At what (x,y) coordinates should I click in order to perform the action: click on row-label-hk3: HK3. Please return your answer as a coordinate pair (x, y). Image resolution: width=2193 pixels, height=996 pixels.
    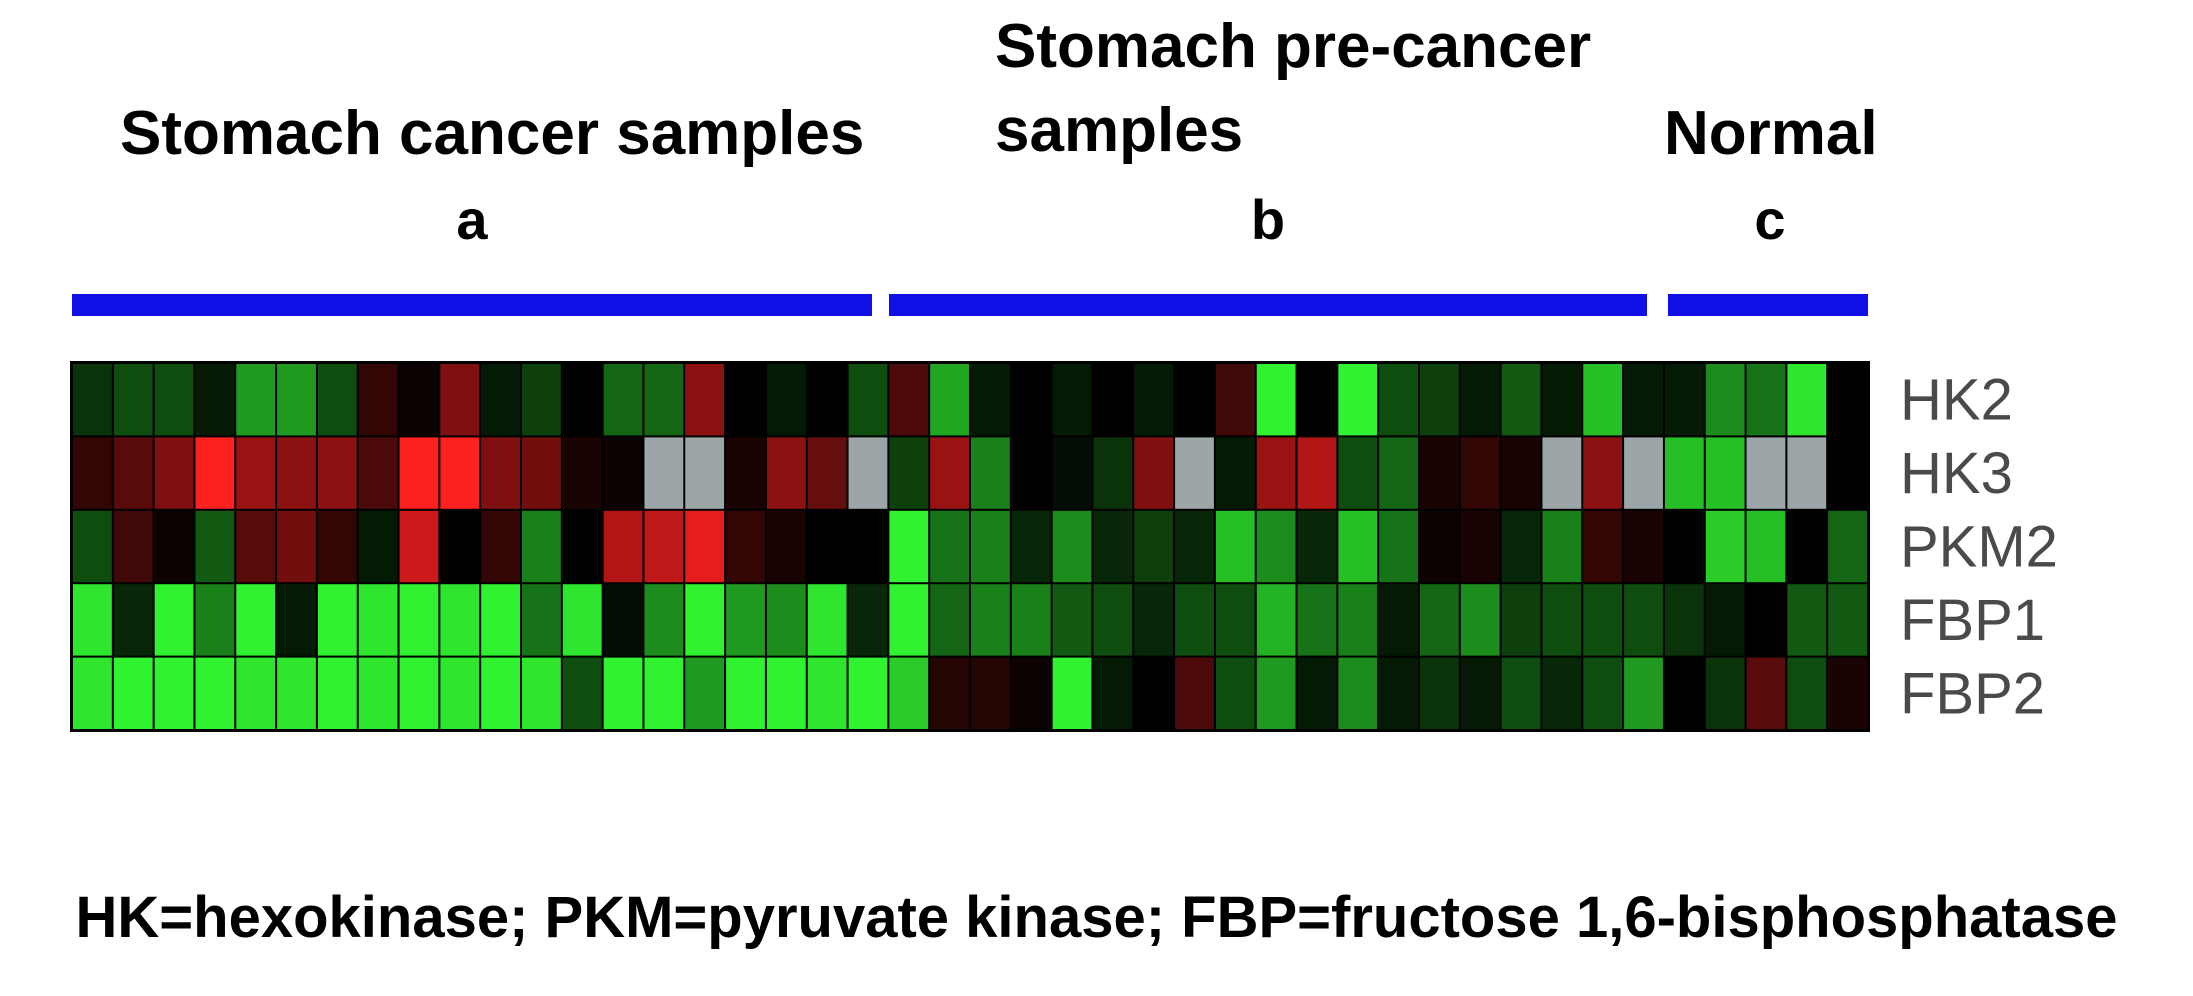
    Looking at the image, I should click on (1956, 473).